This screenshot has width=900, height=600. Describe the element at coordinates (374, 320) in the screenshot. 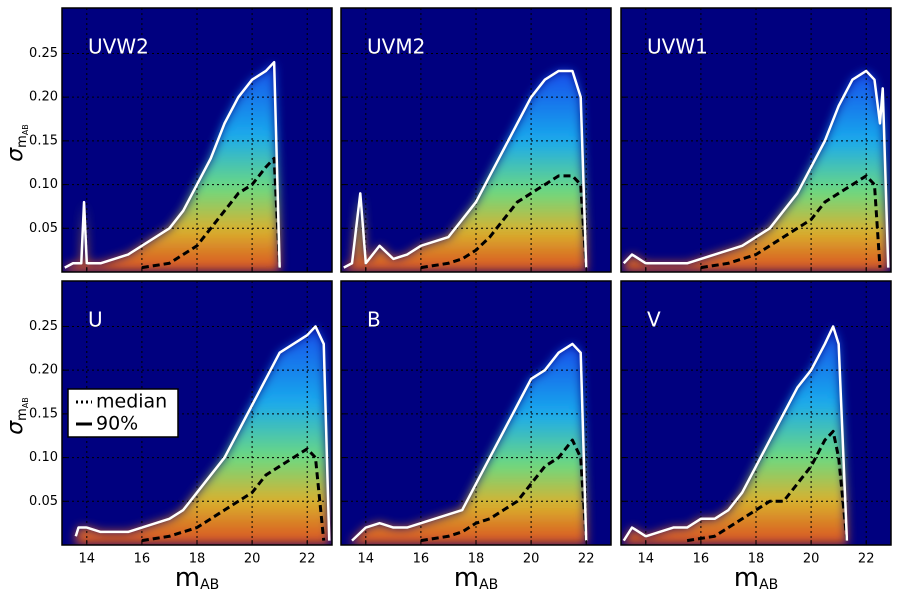

I see `panel-title: B` at that location.